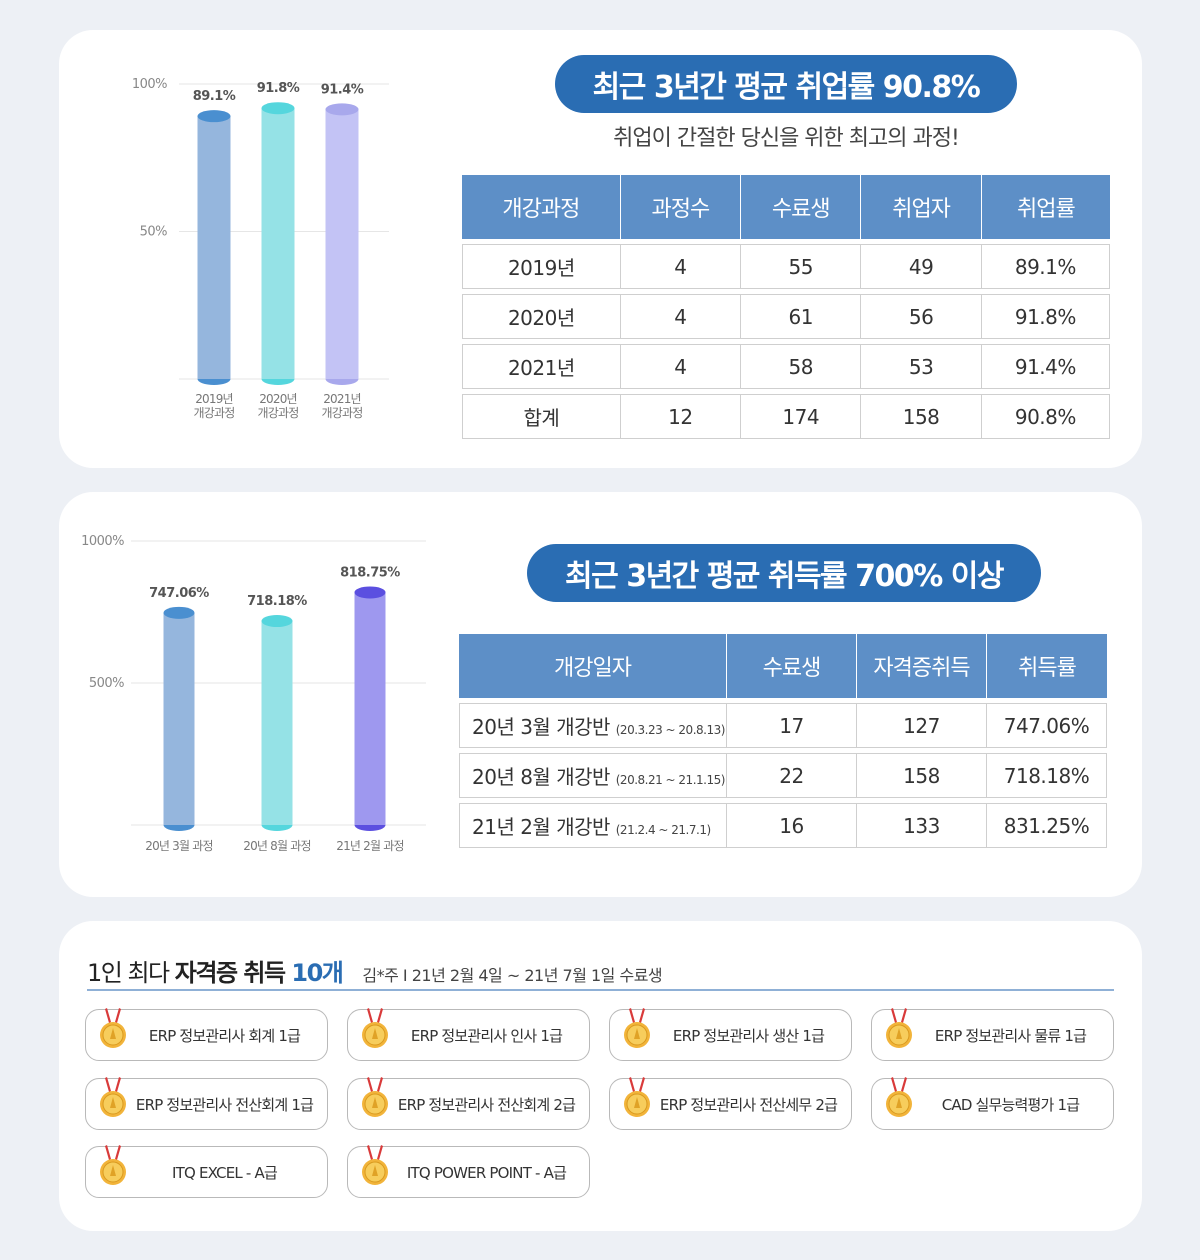 This screenshot has width=1200, height=1260. Describe the element at coordinates (214, 96) in the screenshot. I see `data-label: 89.1%` at that location.